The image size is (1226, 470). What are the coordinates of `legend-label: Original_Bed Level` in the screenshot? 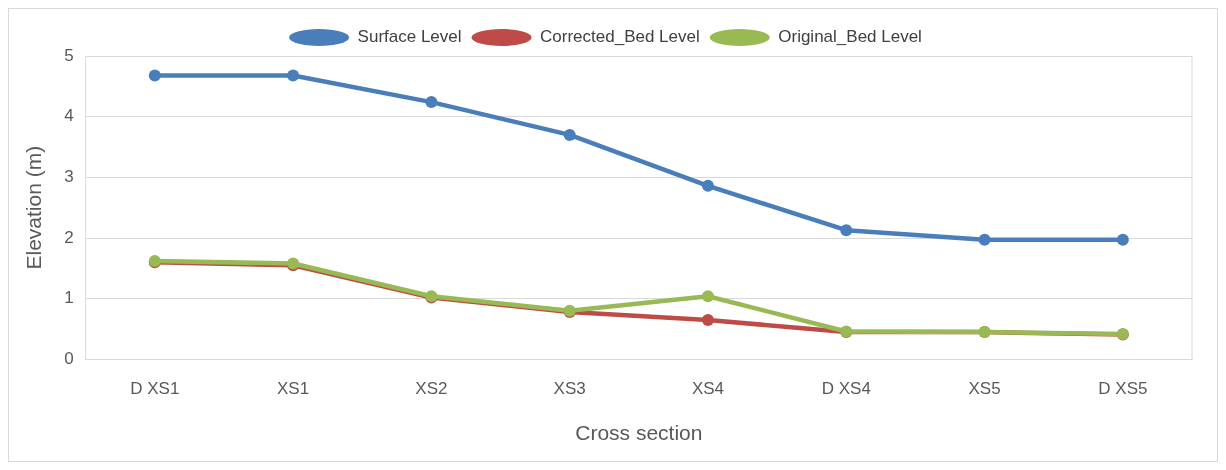 It's located at (850, 37).